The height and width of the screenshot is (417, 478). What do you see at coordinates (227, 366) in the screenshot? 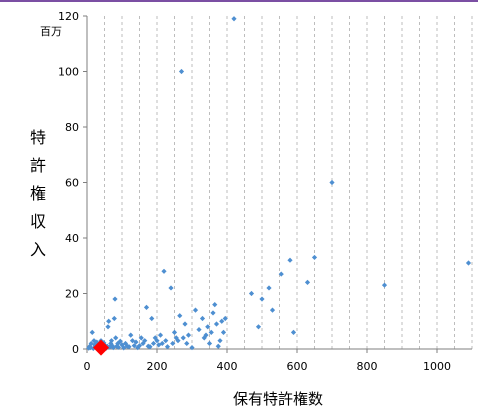
I see `x-tick-label: 400` at bounding box center [227, 366].